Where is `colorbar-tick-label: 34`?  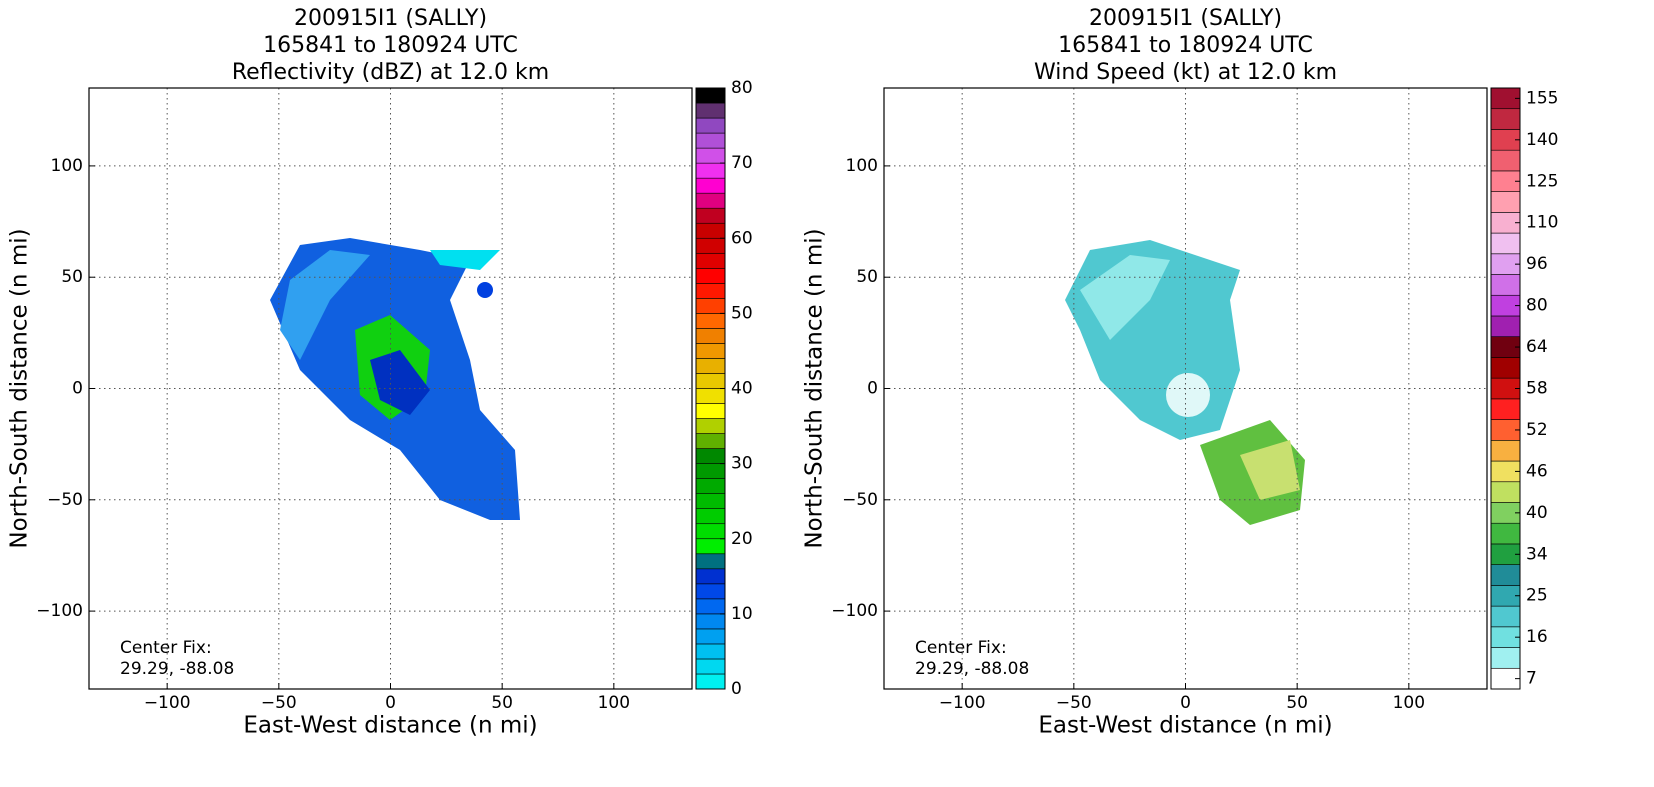 colorbar-tick-label: 34 is located at coordinates (1537, 554).